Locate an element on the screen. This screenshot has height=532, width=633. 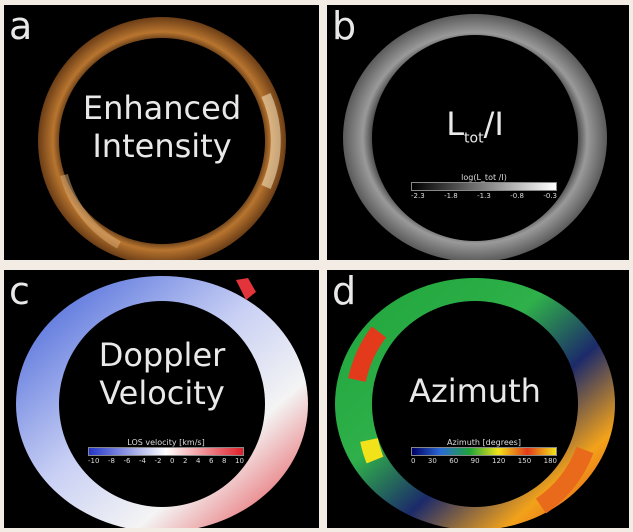
tick: 30 is located at coordinates (432, 461).